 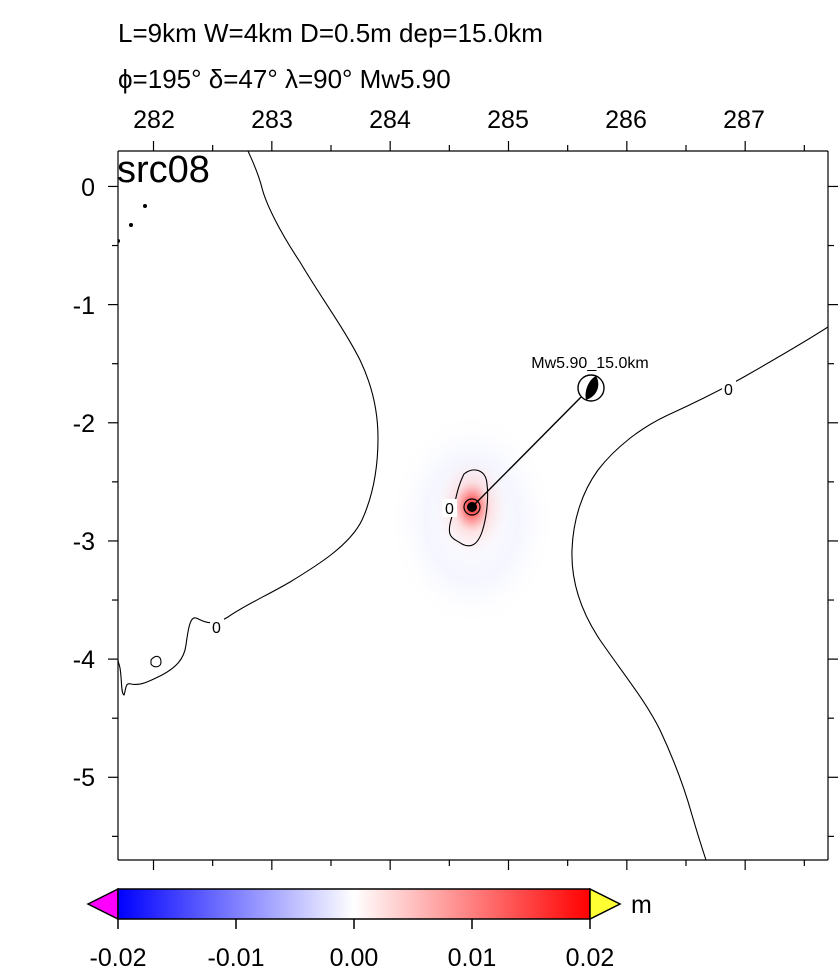 I want to click on x-tick-label: 285, so click(x=508, y=120).